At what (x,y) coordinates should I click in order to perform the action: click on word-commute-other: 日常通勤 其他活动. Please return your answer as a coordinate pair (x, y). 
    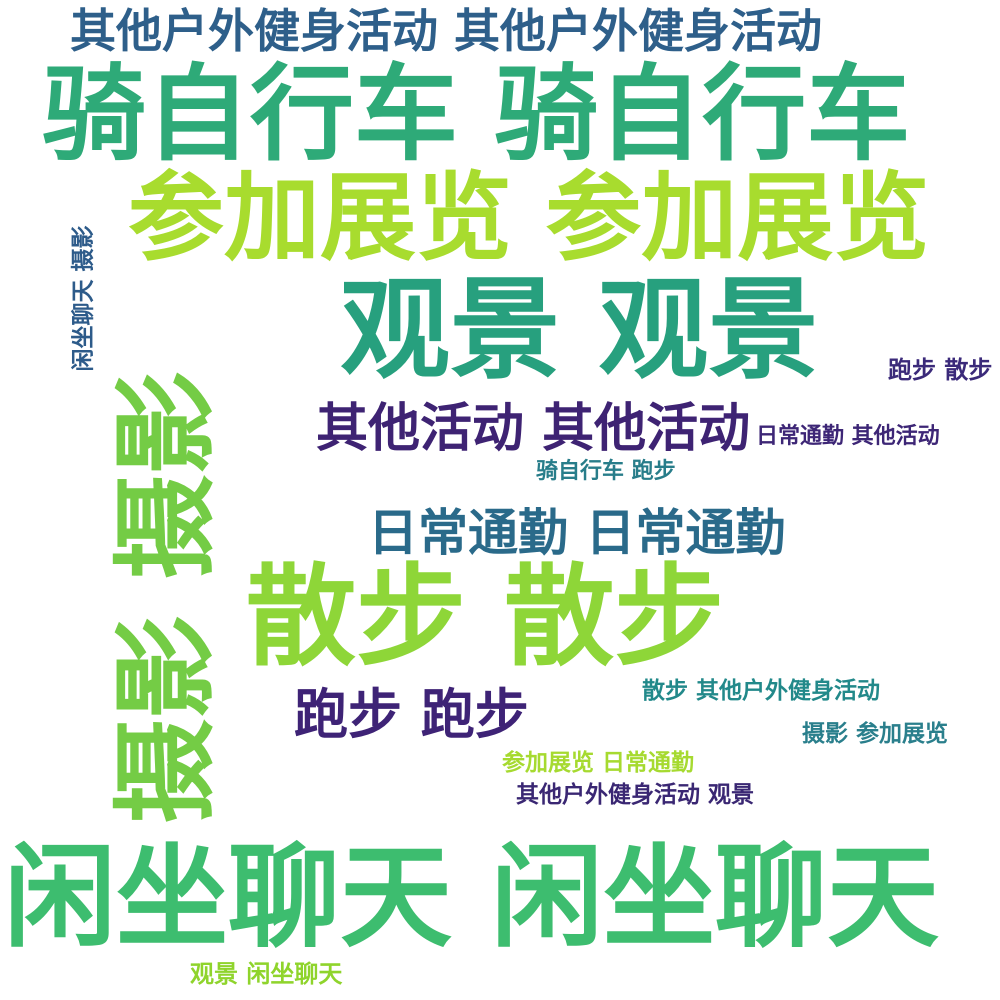
    Looking at the image, I should click on (848, 436).